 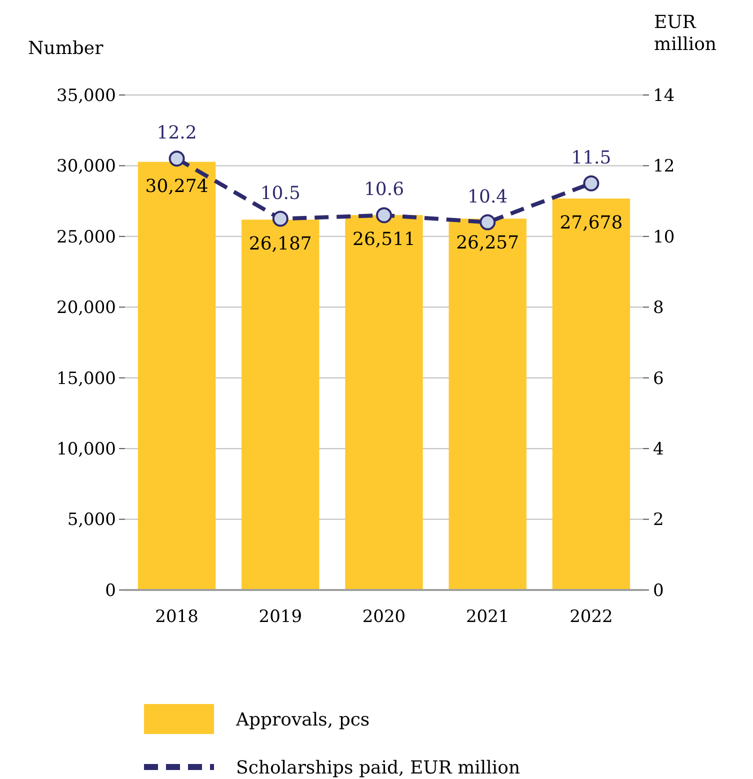 I want to click on y-tick-label: 5,000, so click(x=91, y=520).